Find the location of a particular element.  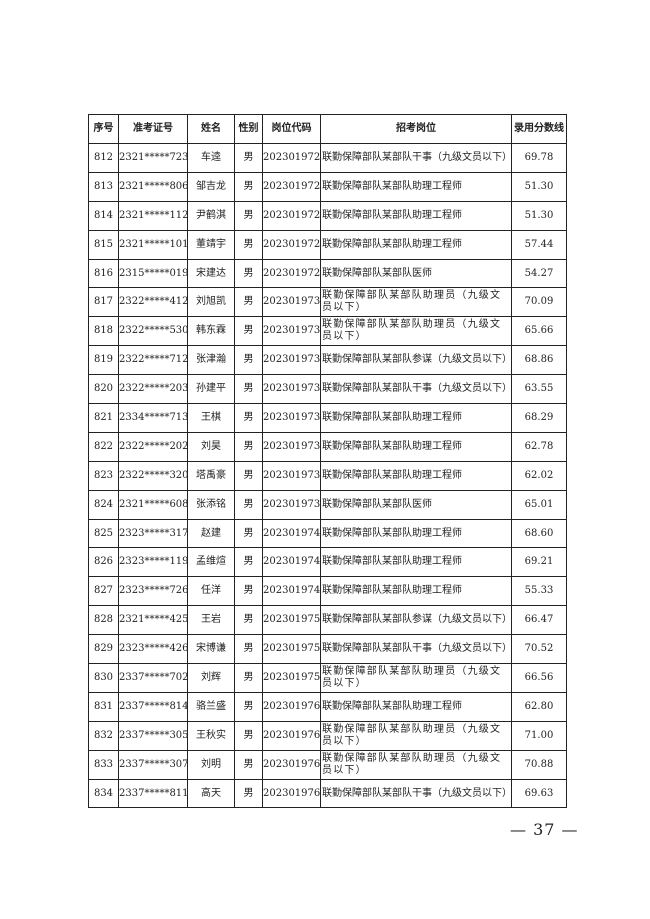

cell-score-line: 62.80 is located at coordinates (539, 706).